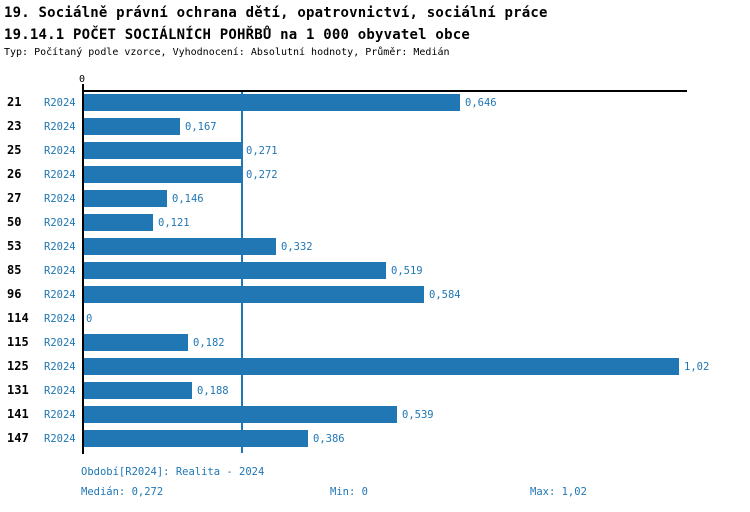 Image resolution: width=750 pixels, height=512 pixels. I want to click on chart-row: 131 R2024 0,188, so click(375, 392).